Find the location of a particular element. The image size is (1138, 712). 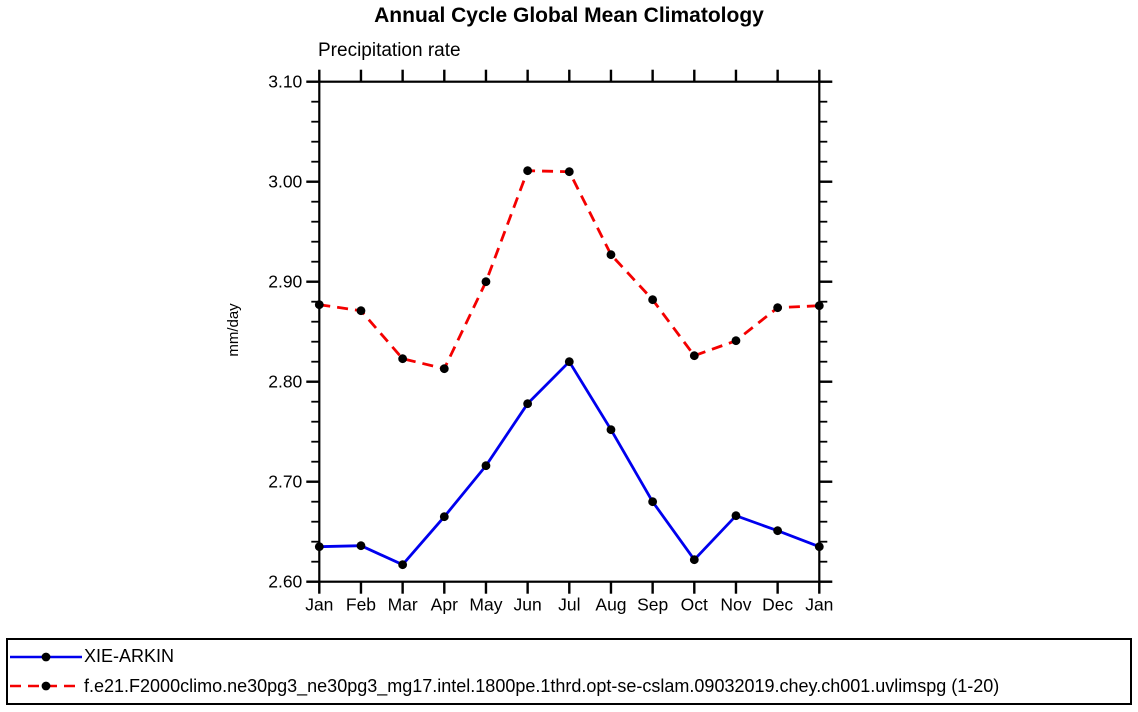

x-tick-label: Aug is located at coordinates (610, 605).